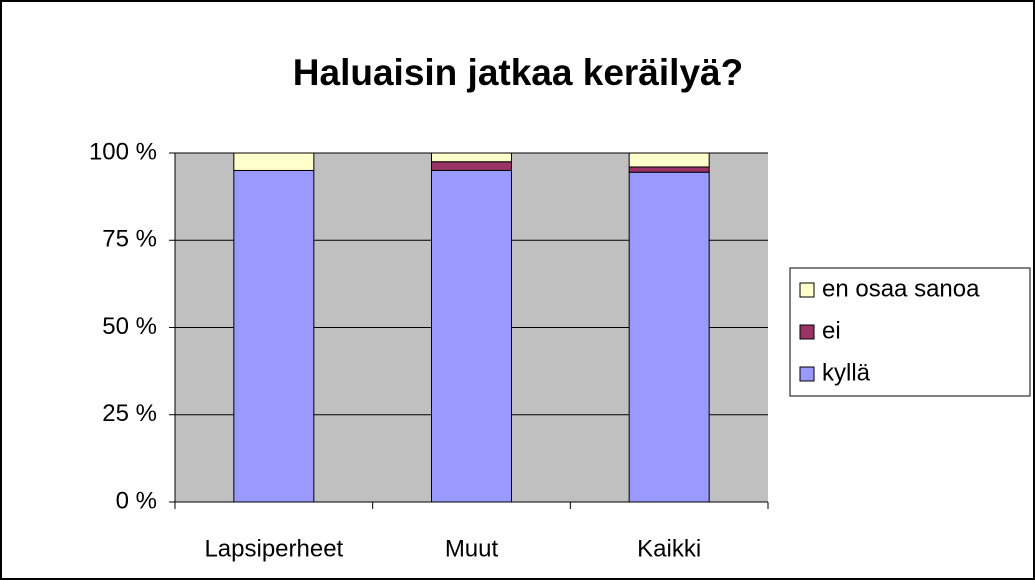 The width and height of the screenshot is (1035, 580). Describe the element at coordinates (129, 413) in the screenshot. I see `y-tick-label: 25 %` at that location.